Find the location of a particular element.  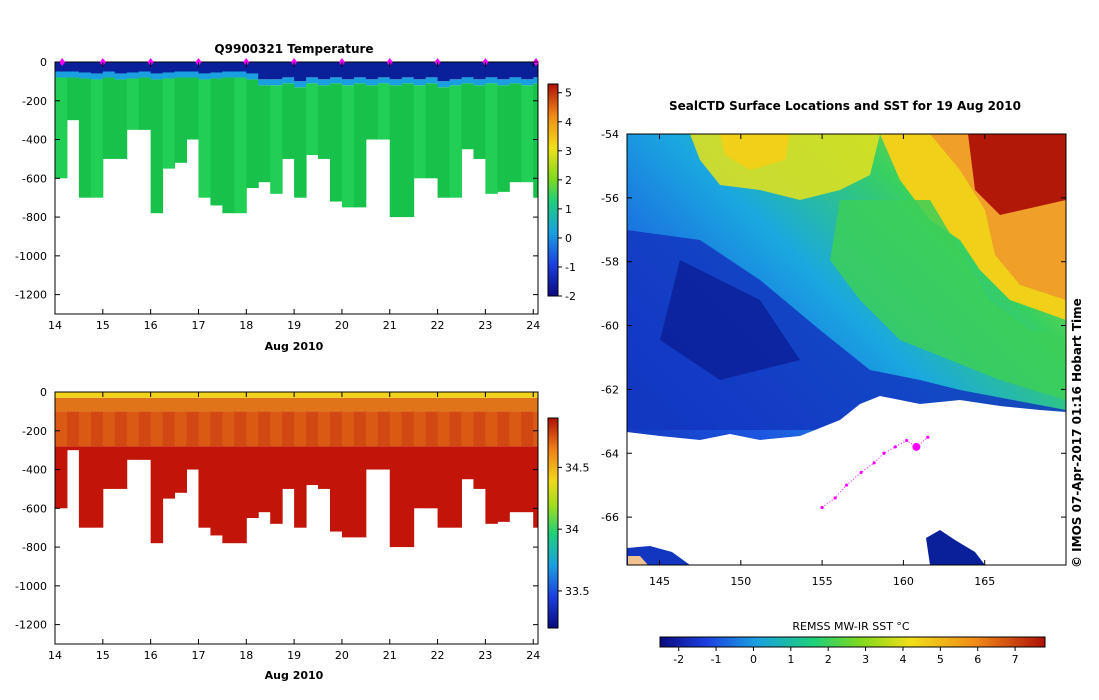

coast-land-west is located at coordinates (638, 560).